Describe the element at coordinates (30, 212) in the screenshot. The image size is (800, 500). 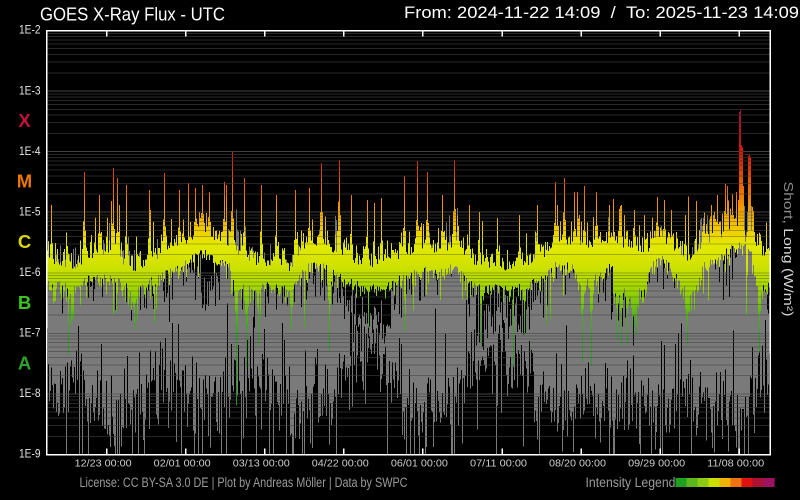
I see `svg-text: 1E-5` at that location.